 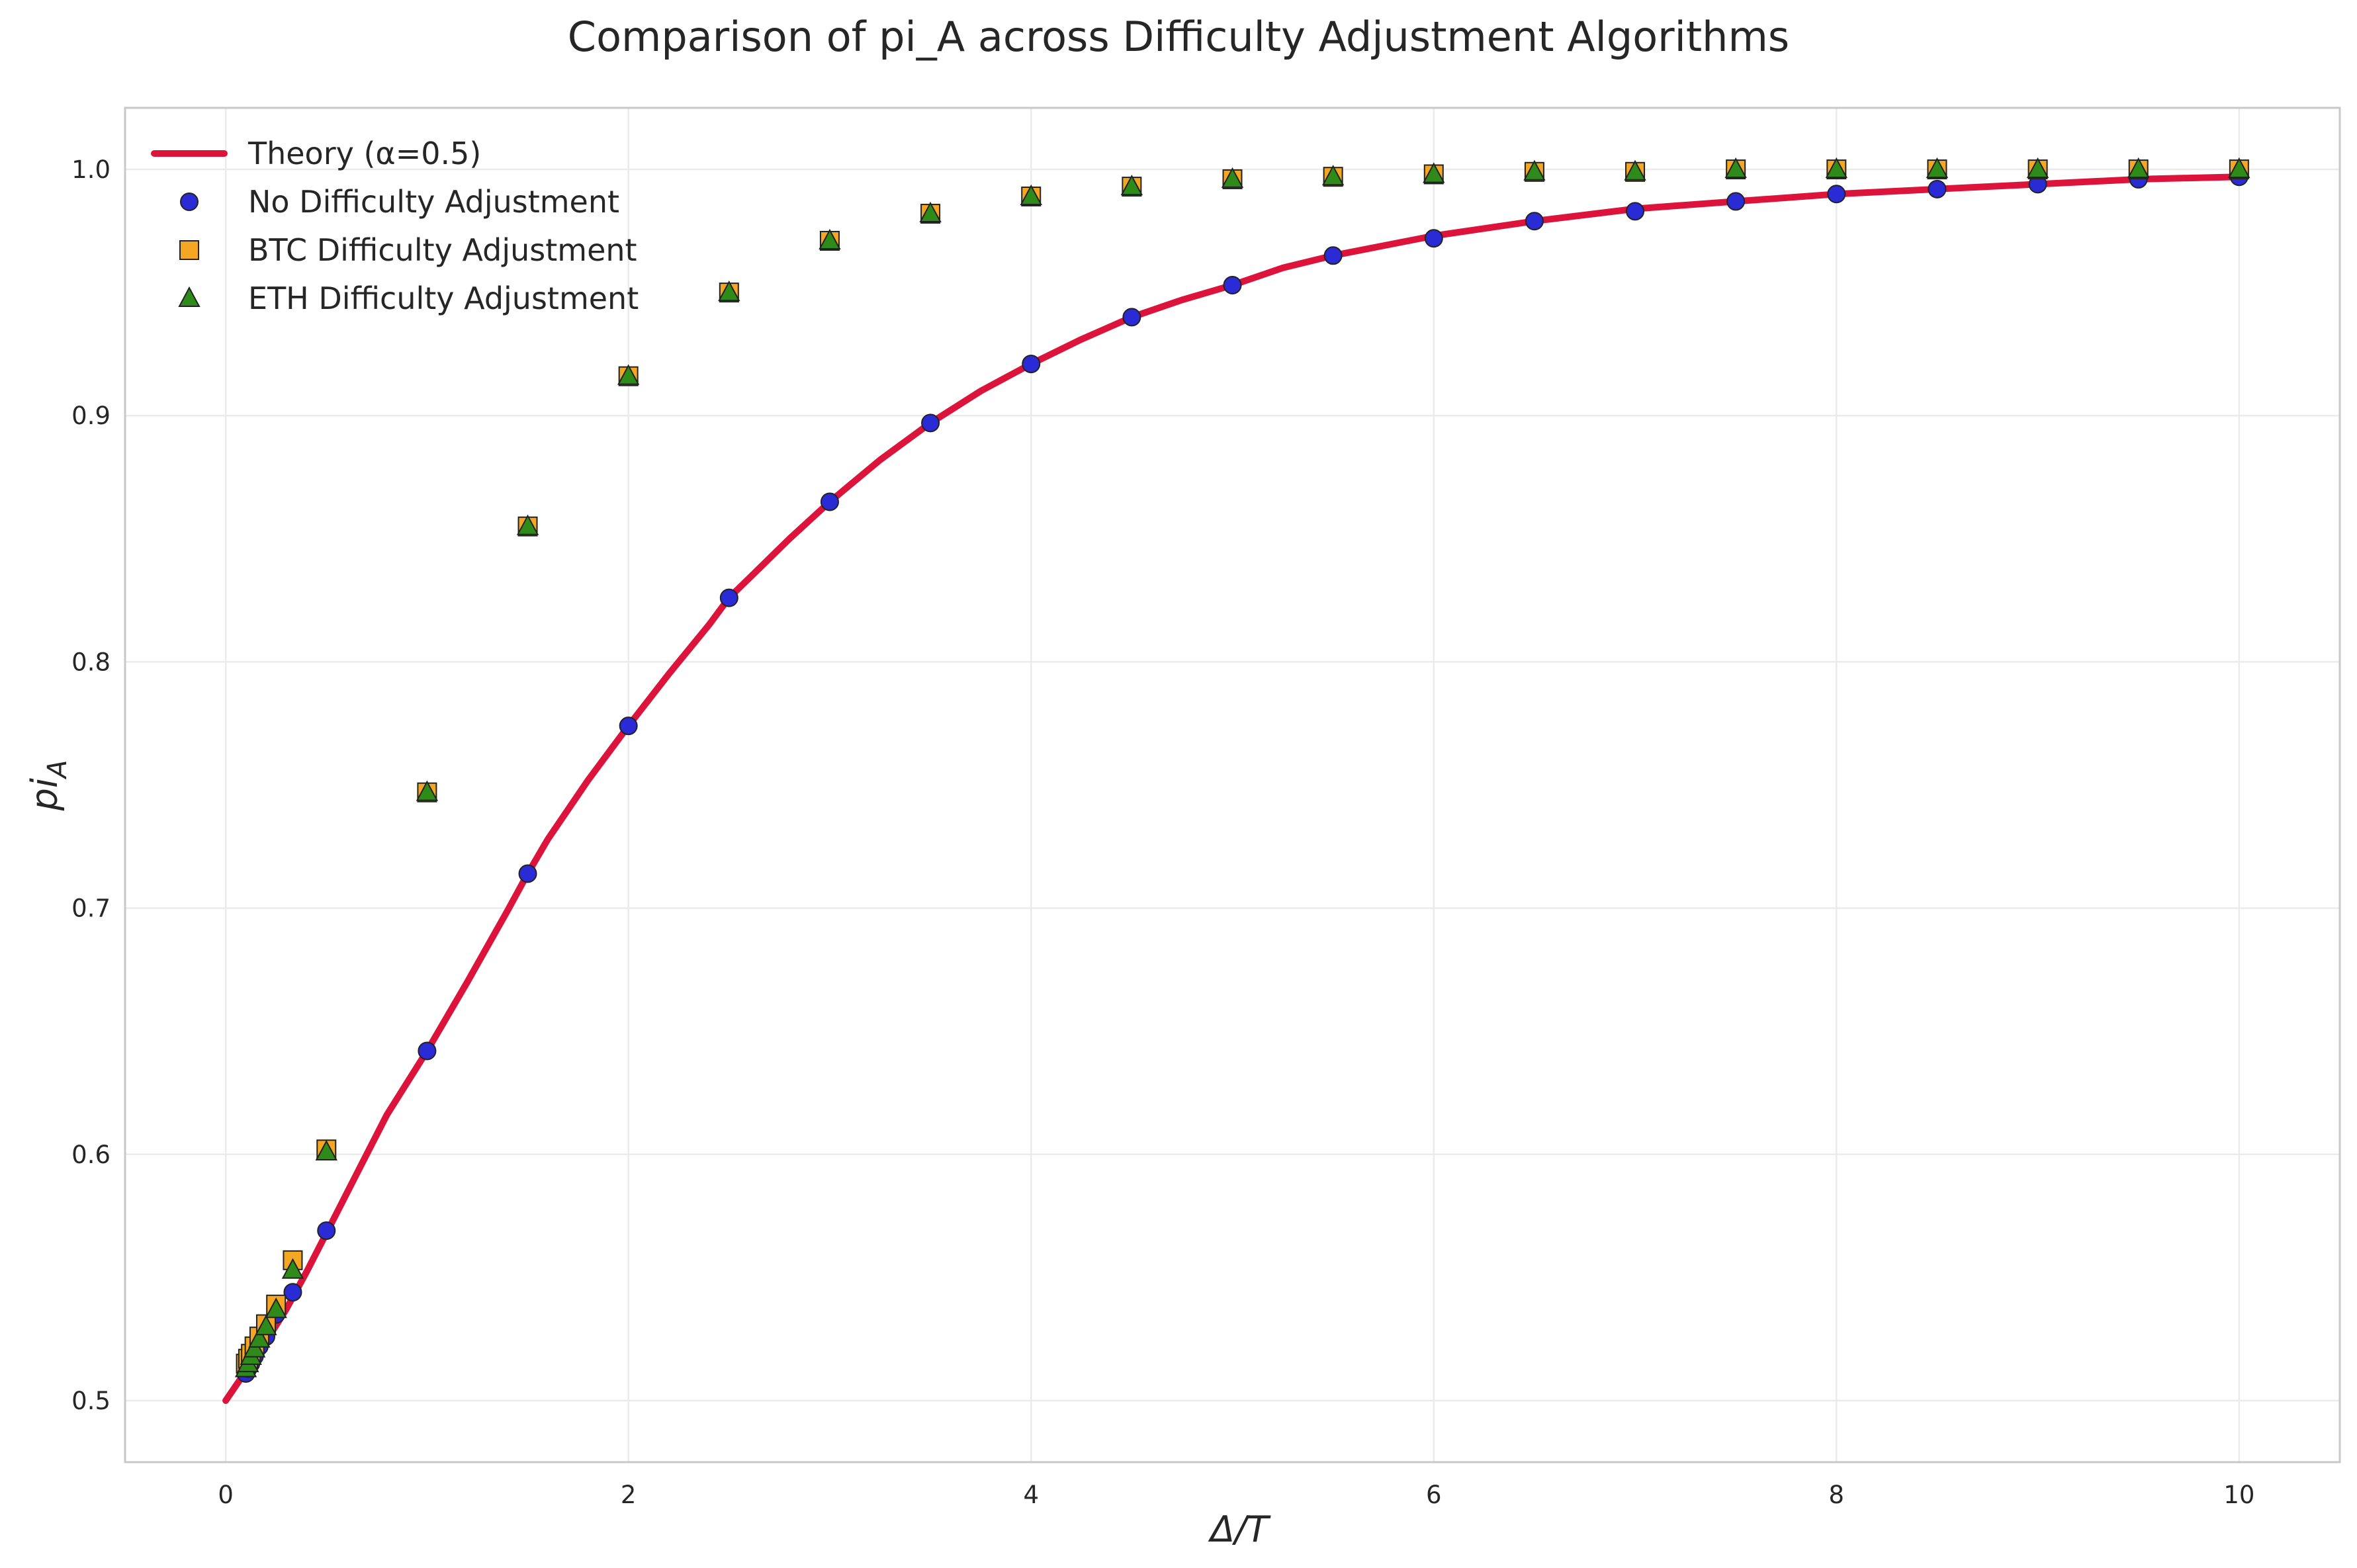 What do you see at coordinates (433, 202) in the screenshot?
I see `legend-series-label: No Difficulty Adjustment` at bounding box center [433, 202].